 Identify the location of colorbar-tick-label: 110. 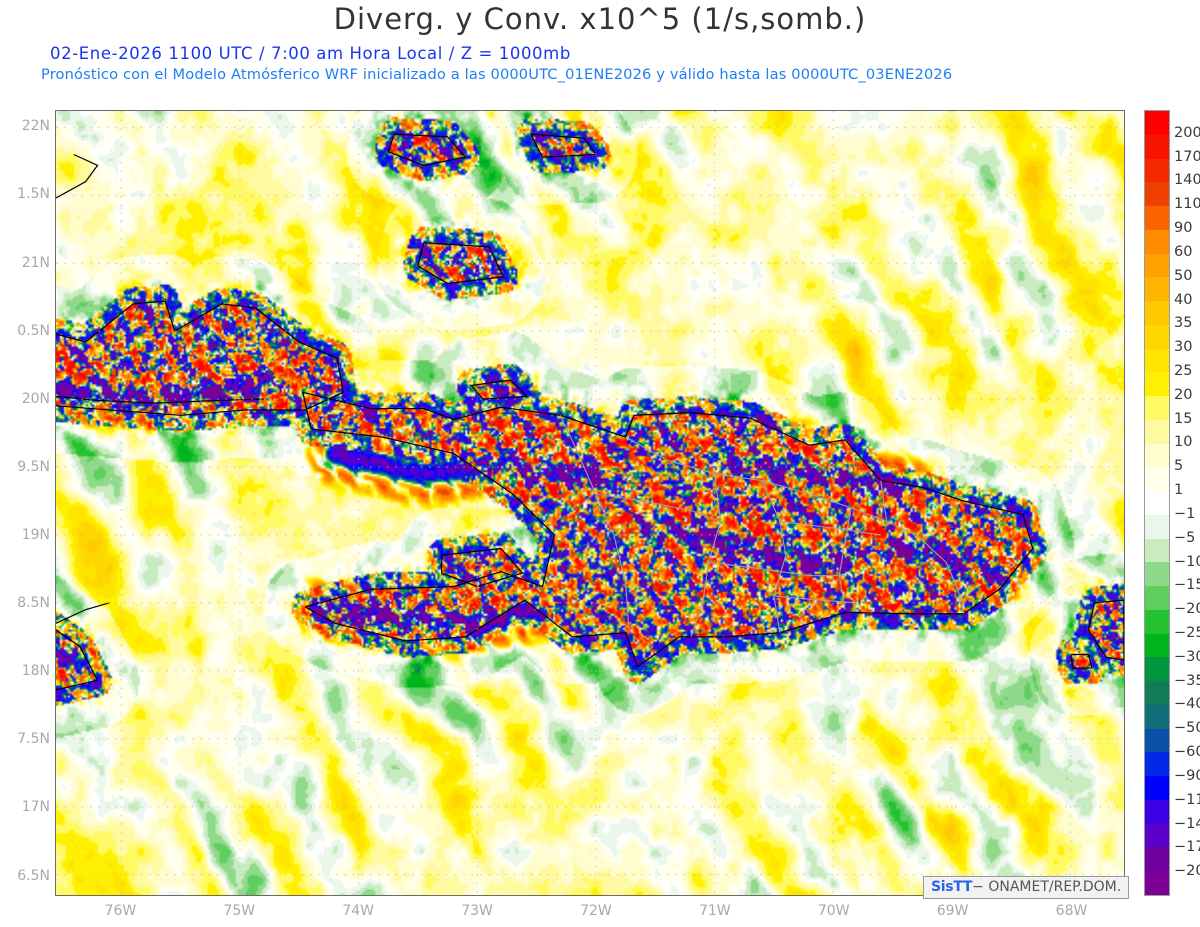
(1187, 204).